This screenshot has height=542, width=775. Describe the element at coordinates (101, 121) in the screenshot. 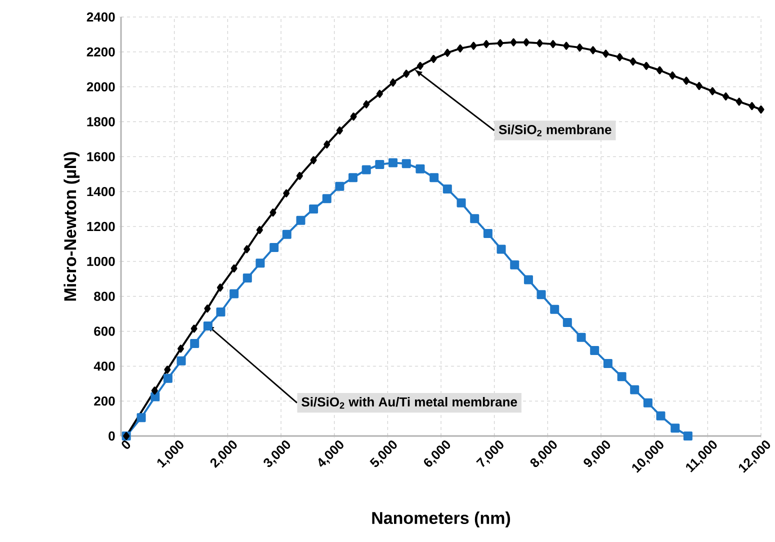

I see `y-tick-label: 1800` at that location.